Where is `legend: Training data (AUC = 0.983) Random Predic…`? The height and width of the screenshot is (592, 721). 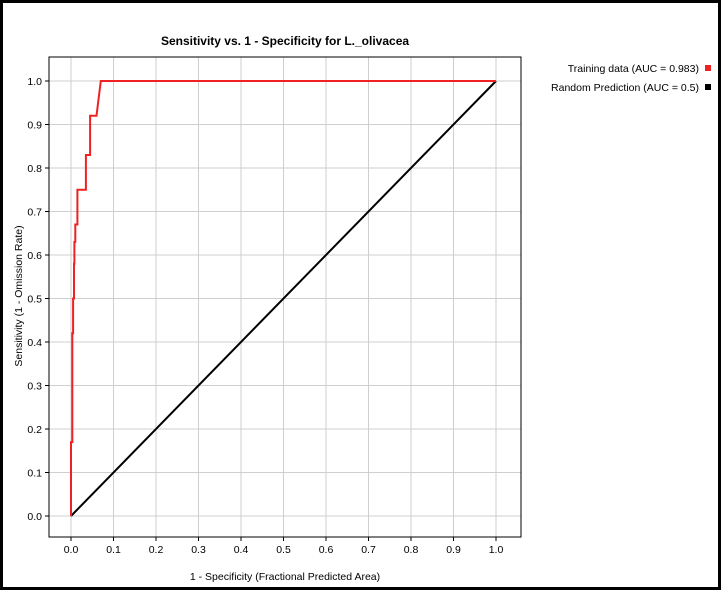
legend: Training data (AUC = 0.983) Random Predic… is located at coordinates (631, 78).